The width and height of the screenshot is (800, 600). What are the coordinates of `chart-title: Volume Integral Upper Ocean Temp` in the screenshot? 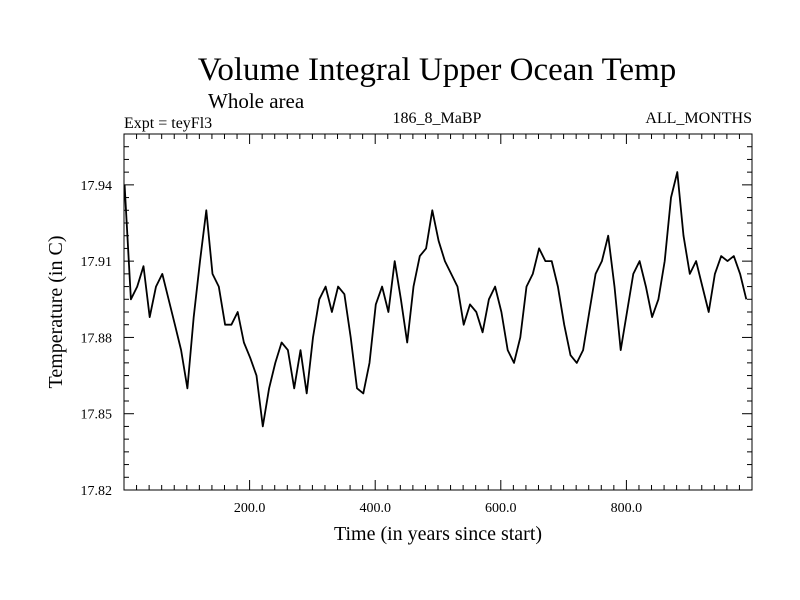 It's located at (437, 70).